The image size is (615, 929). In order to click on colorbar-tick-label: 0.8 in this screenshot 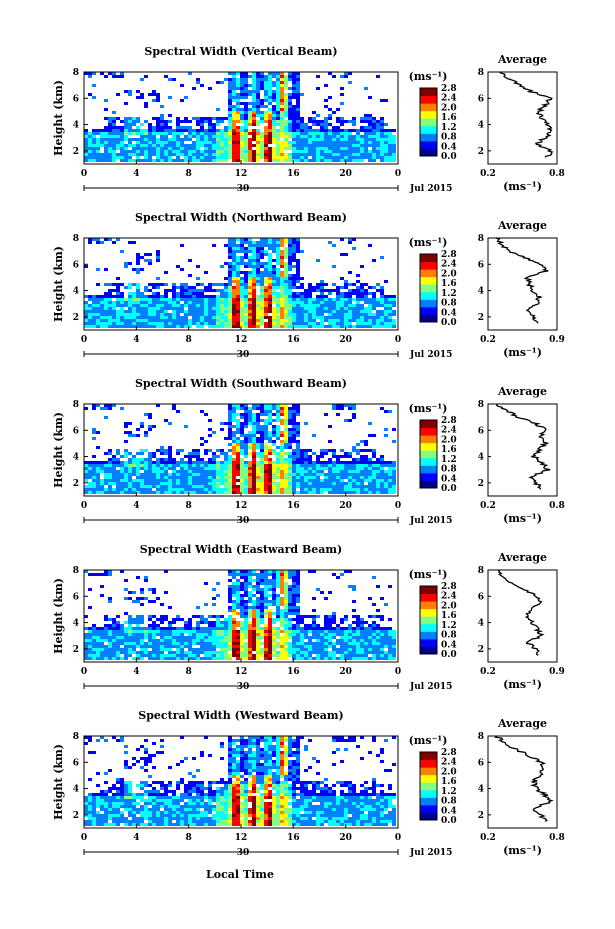, I will do `click(449, 138)`.